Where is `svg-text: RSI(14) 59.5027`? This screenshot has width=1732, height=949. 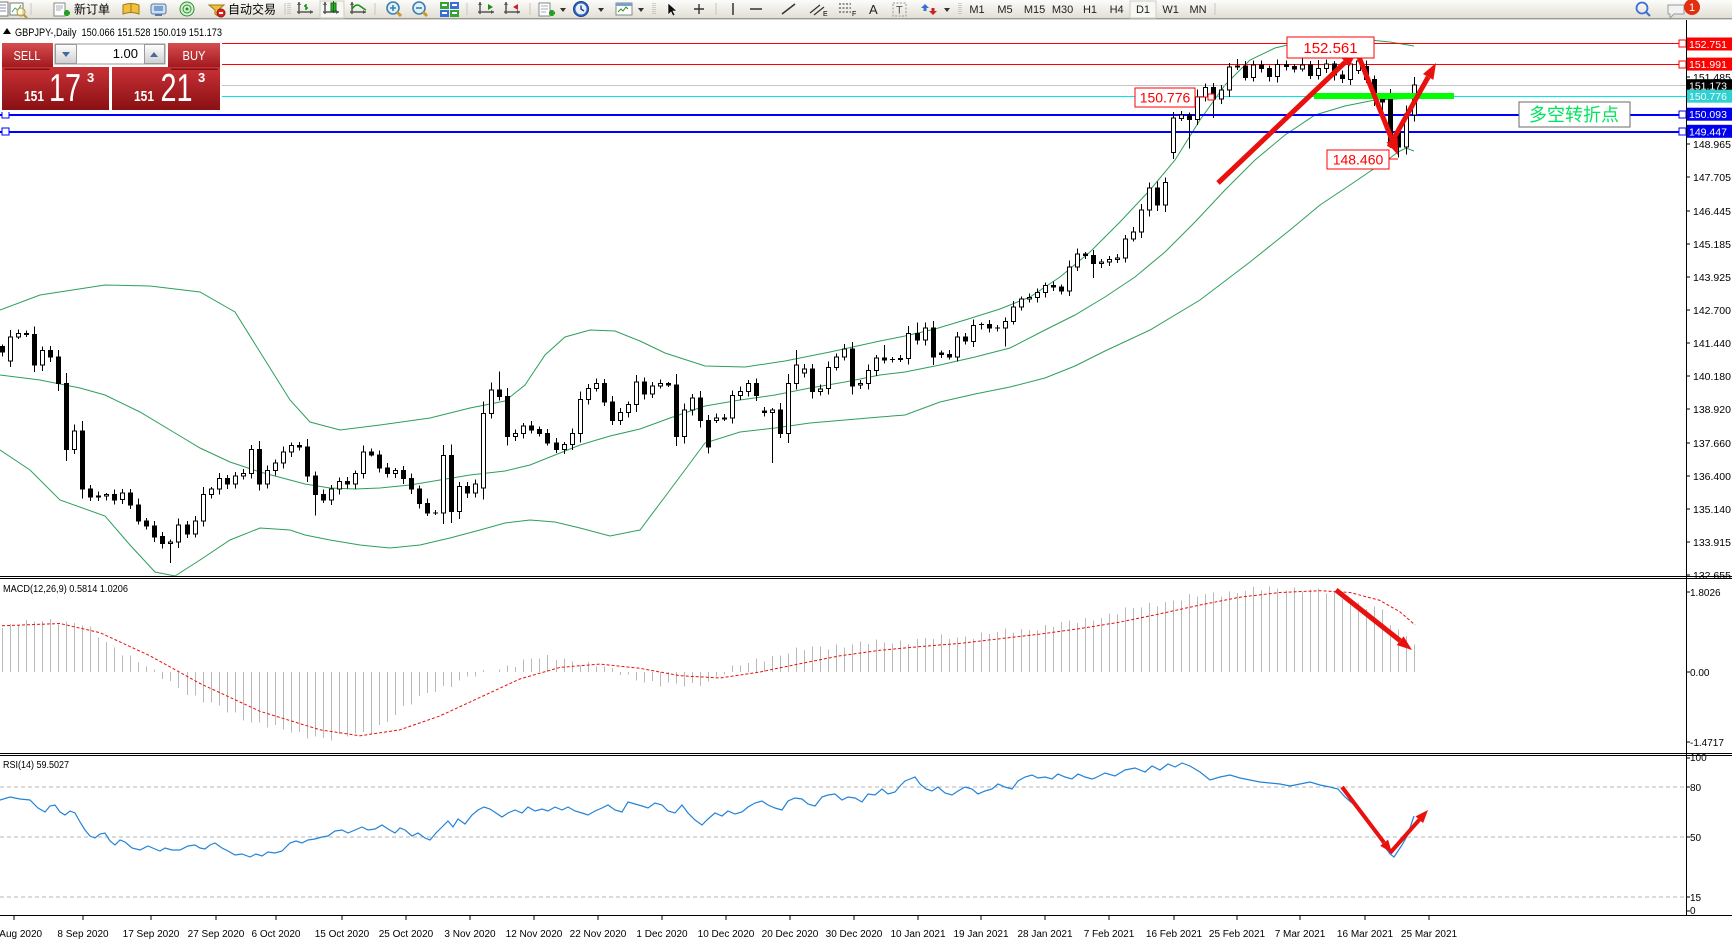 svg-text: RSI(14) 59.5027 is located at coordinates (36, 765).